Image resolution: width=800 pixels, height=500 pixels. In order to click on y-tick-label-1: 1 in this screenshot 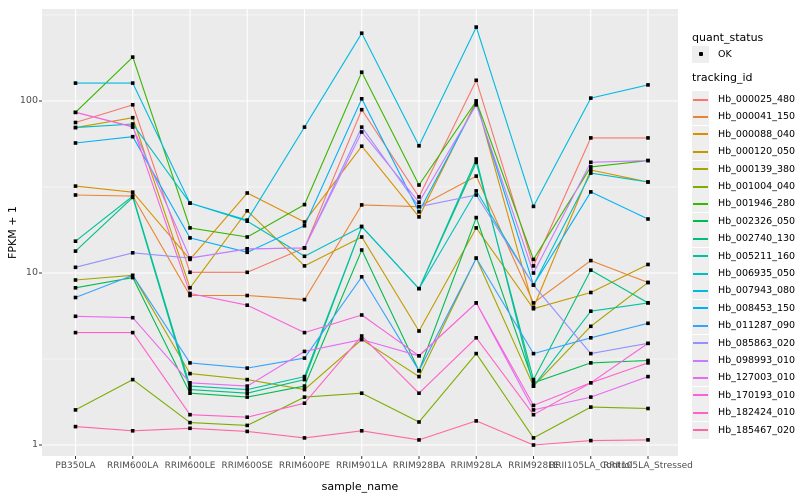, I will do `click(34, 444)`.